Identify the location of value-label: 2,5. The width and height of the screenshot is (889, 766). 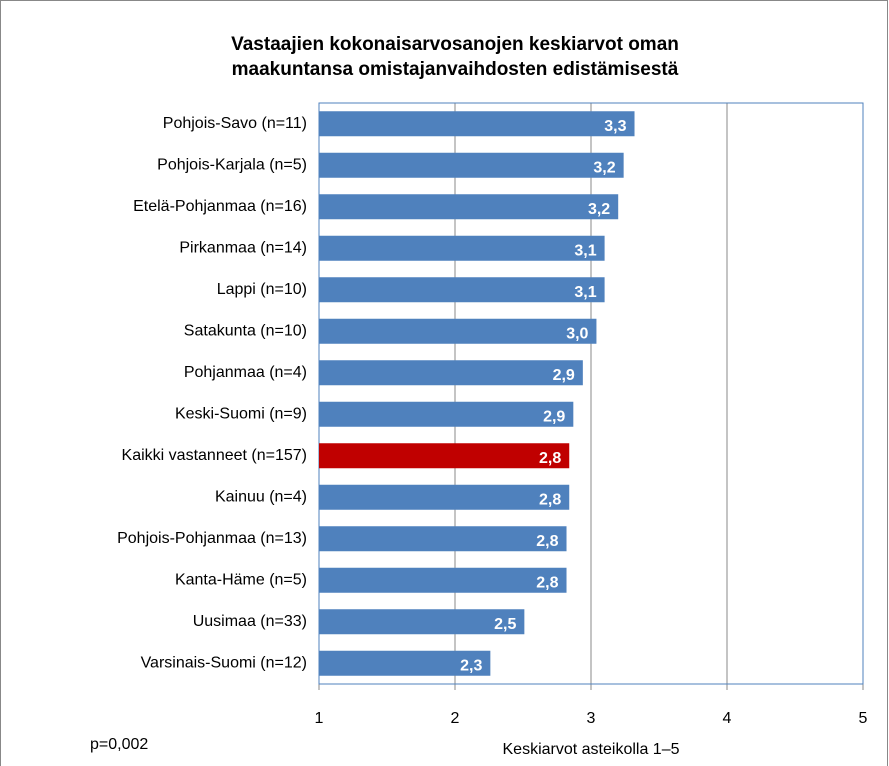
(505, 624).